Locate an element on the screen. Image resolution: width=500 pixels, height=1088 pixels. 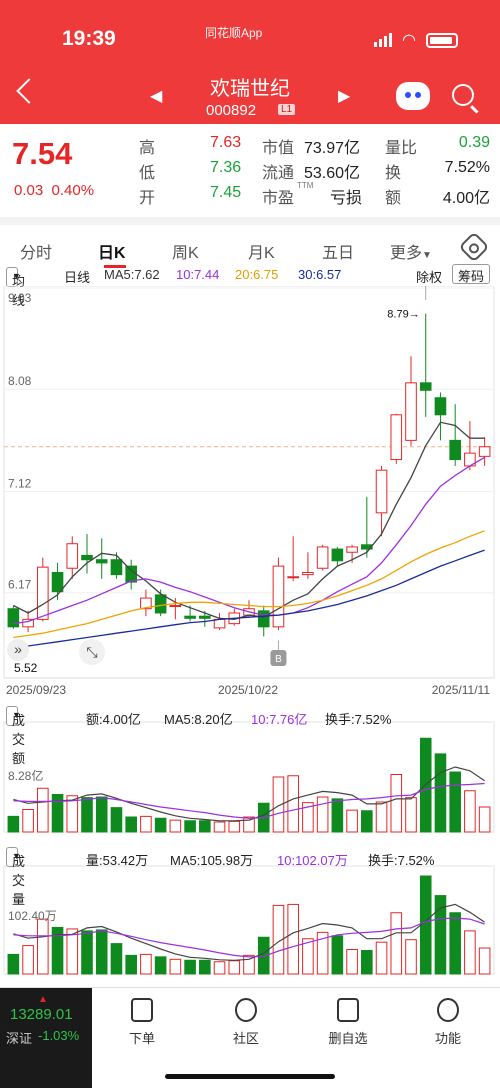
next-stock-icon: ▶ is located at coordinates (344, 96).